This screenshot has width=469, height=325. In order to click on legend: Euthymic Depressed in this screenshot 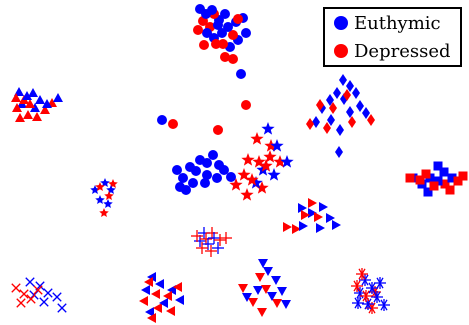, I will do `click(392, 37)`.